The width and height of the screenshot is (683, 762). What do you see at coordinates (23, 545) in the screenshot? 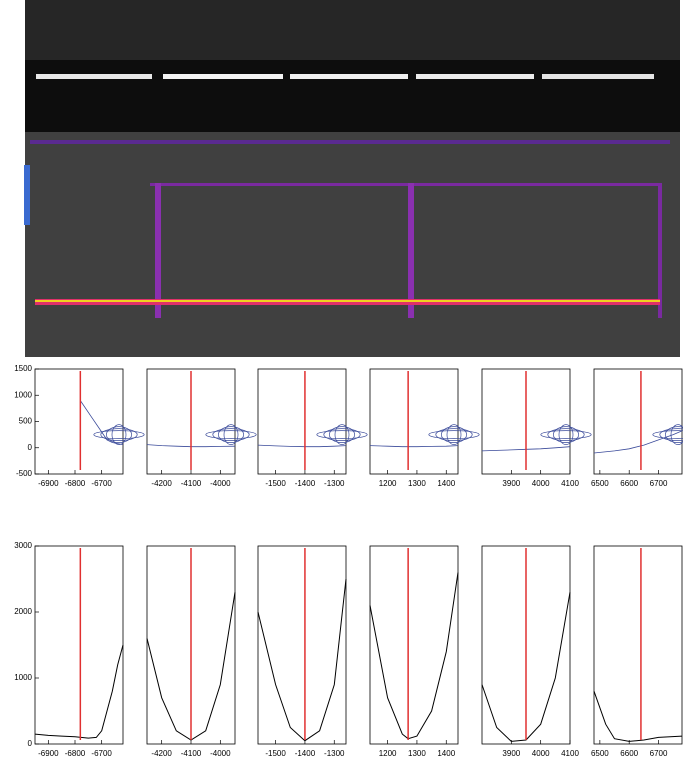
I see `y-tick-label: 3000` at bounding box center [23, 545].